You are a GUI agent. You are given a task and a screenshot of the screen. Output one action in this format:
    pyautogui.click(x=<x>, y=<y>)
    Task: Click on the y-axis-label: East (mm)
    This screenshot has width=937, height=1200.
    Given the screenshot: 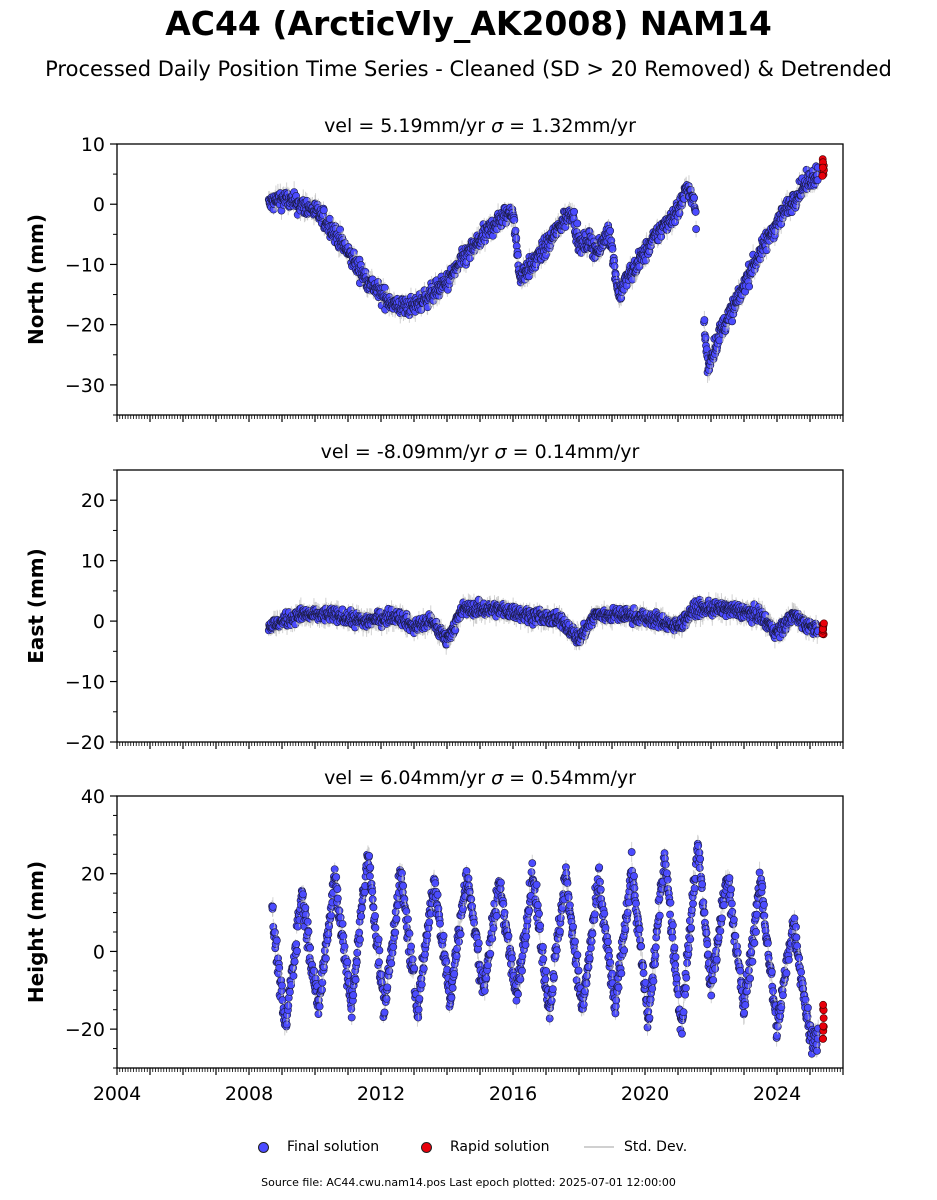 What is the action you would take?
    pyautogui.click(x=36, y=606)
    